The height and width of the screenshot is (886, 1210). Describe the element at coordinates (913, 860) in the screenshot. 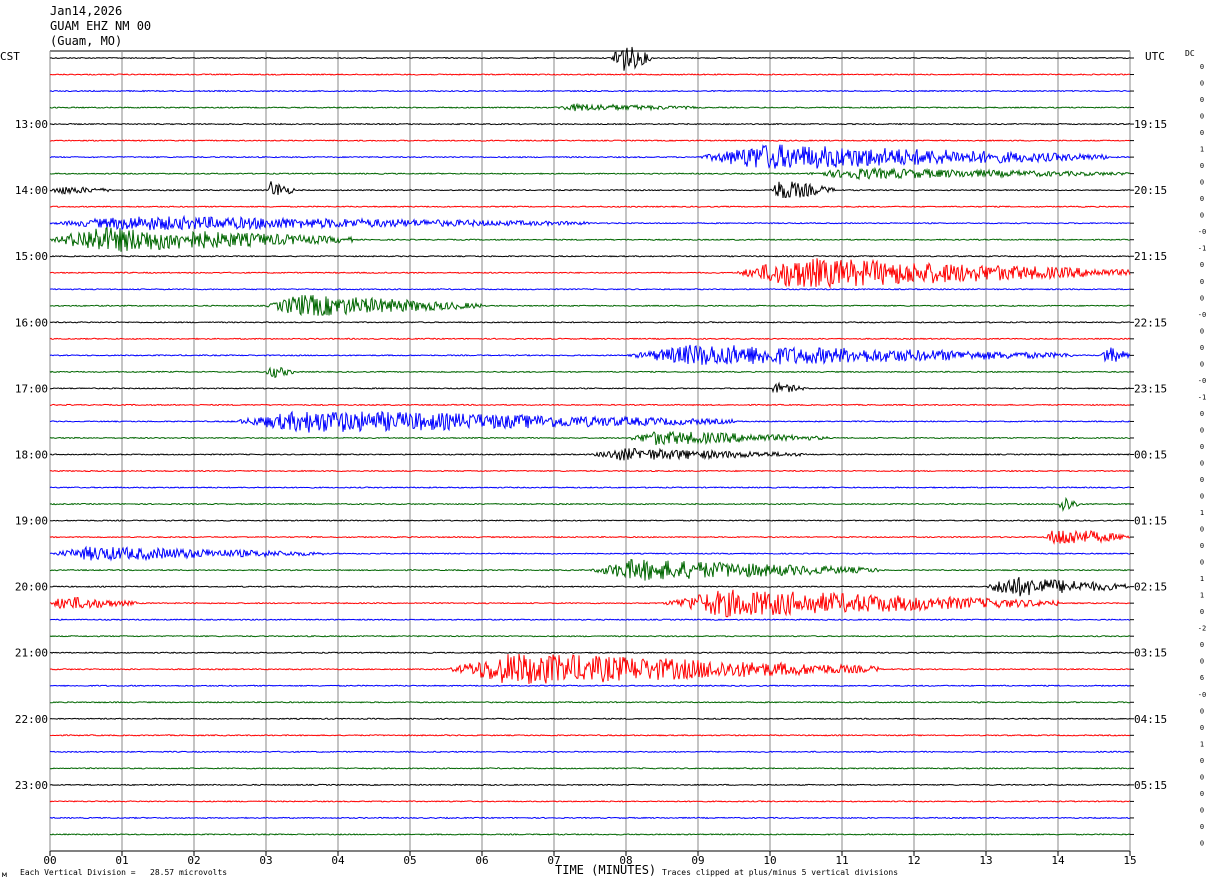

I see `x-tick-label: 12` at that location.